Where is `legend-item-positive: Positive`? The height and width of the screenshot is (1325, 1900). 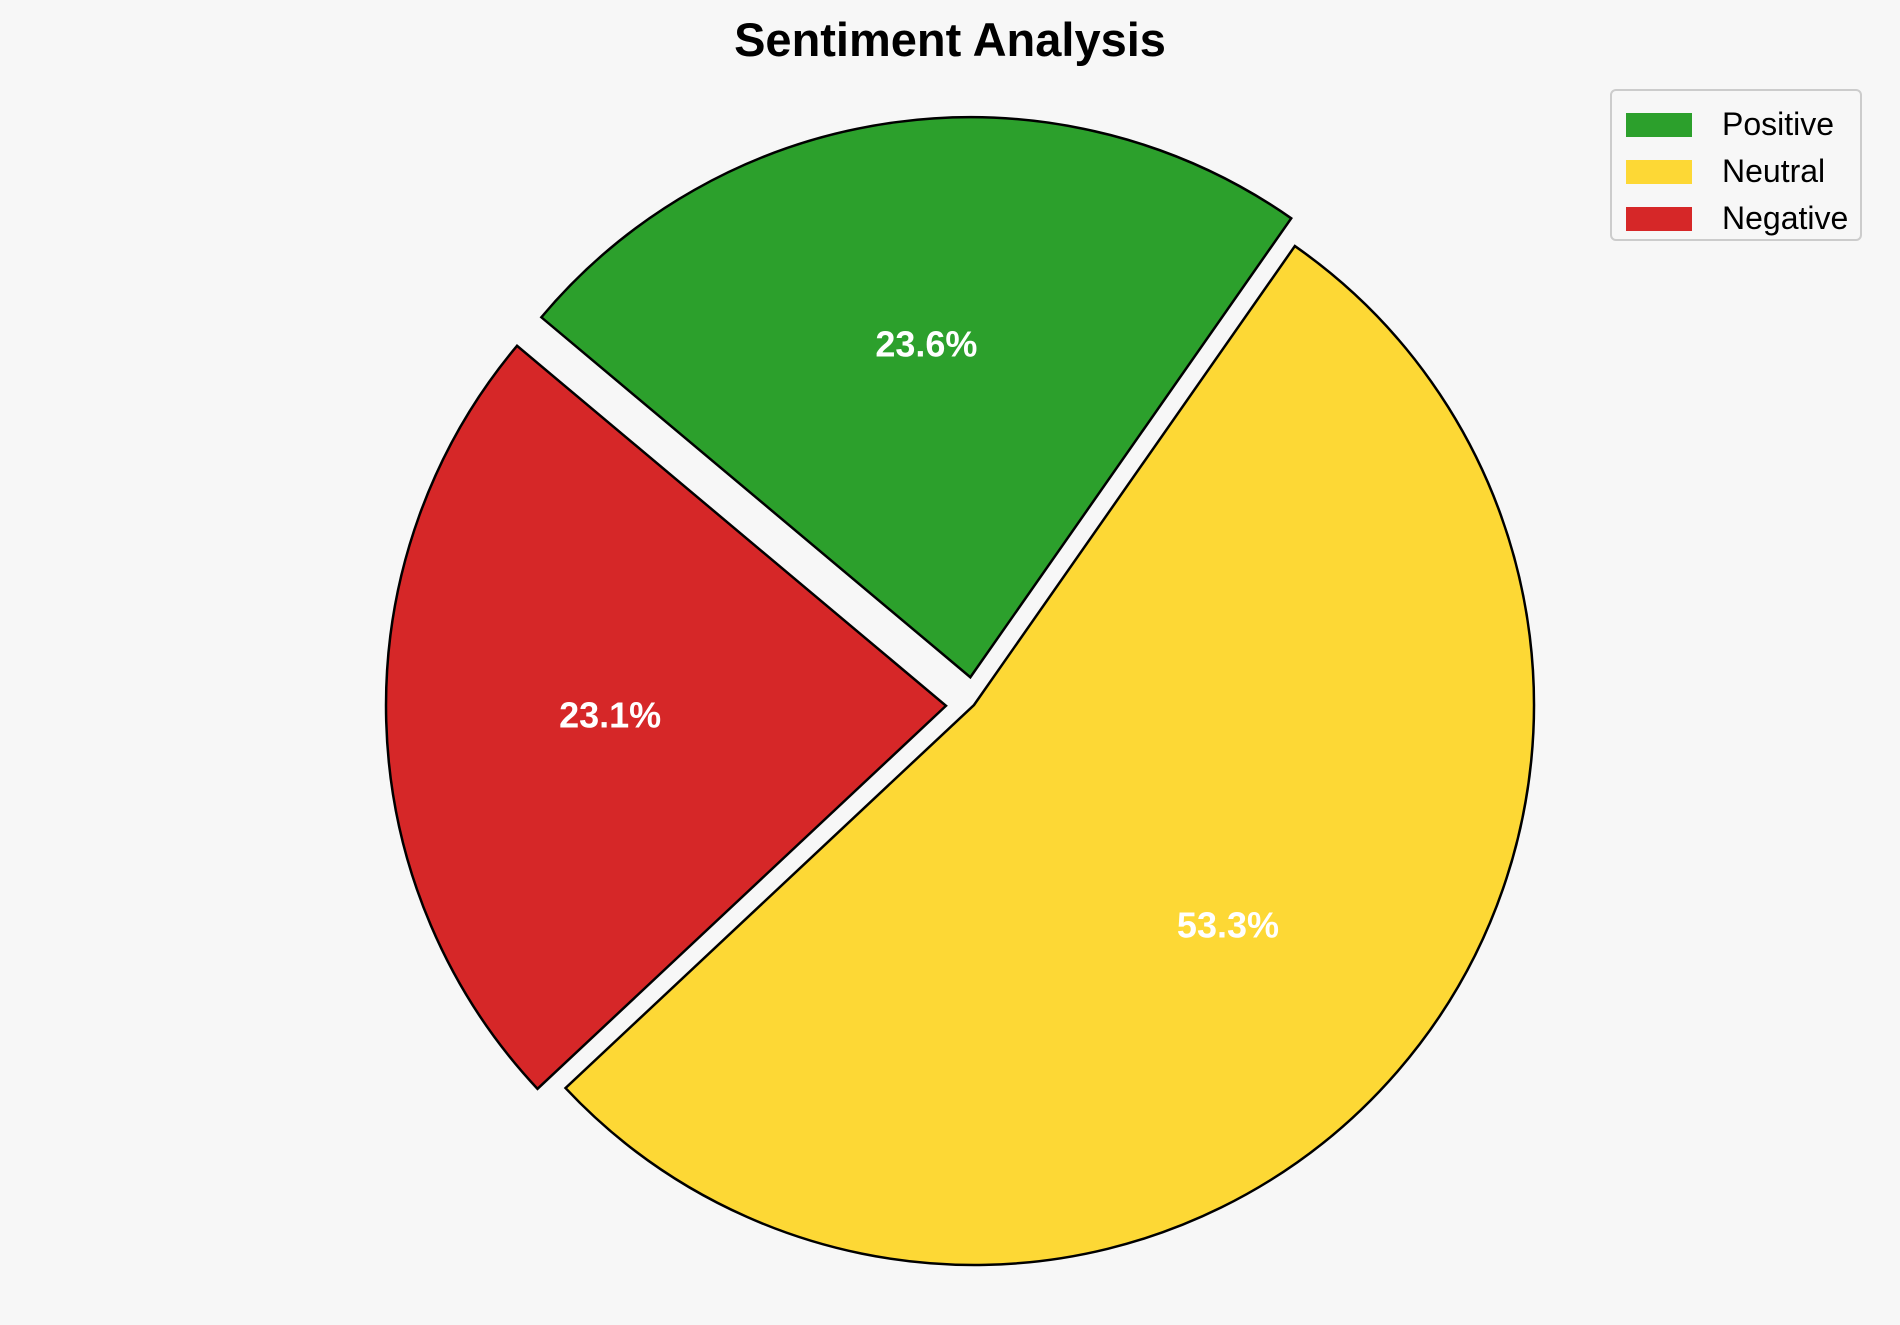 legend-item-positive: Positive is located at coordinates (1743, 124).